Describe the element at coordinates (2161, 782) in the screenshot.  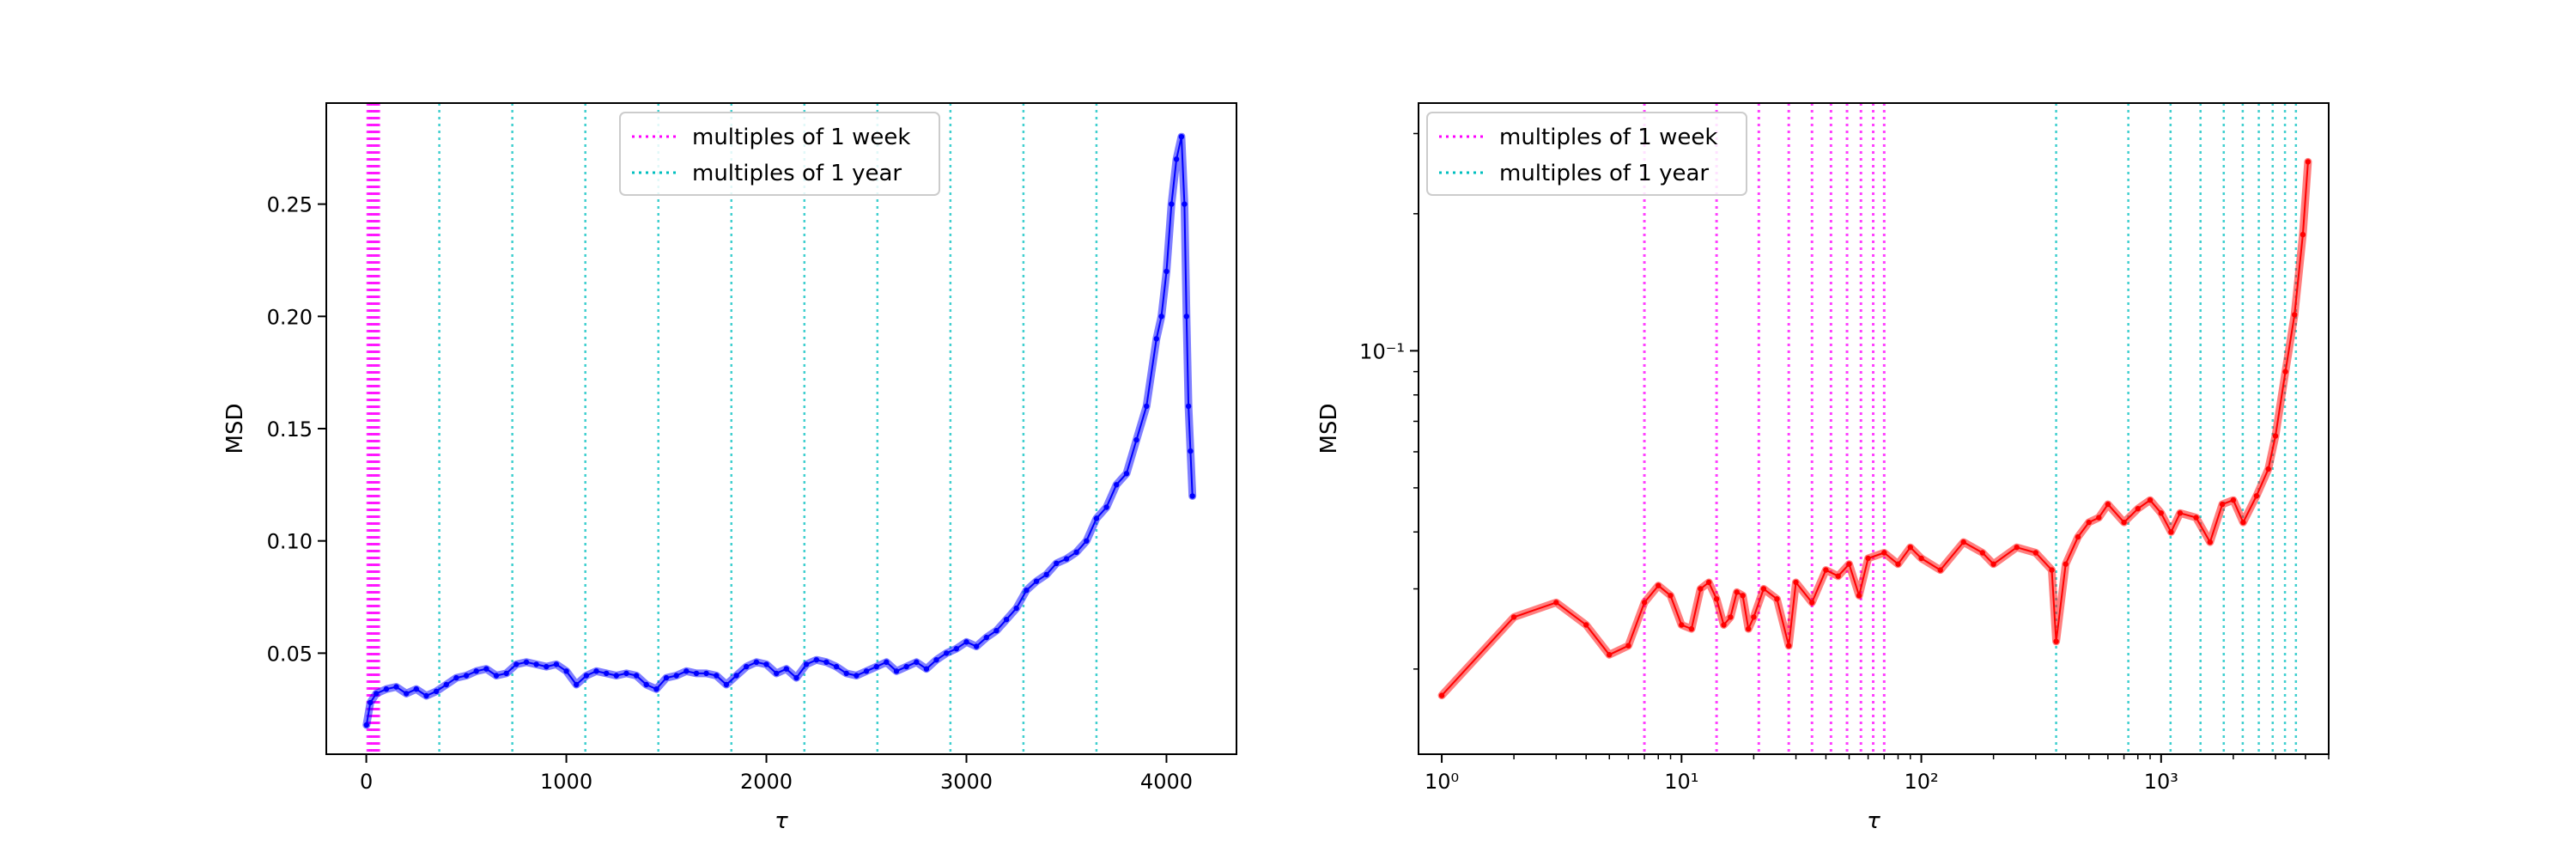
I see `x-tick-label: 10³` at that location.